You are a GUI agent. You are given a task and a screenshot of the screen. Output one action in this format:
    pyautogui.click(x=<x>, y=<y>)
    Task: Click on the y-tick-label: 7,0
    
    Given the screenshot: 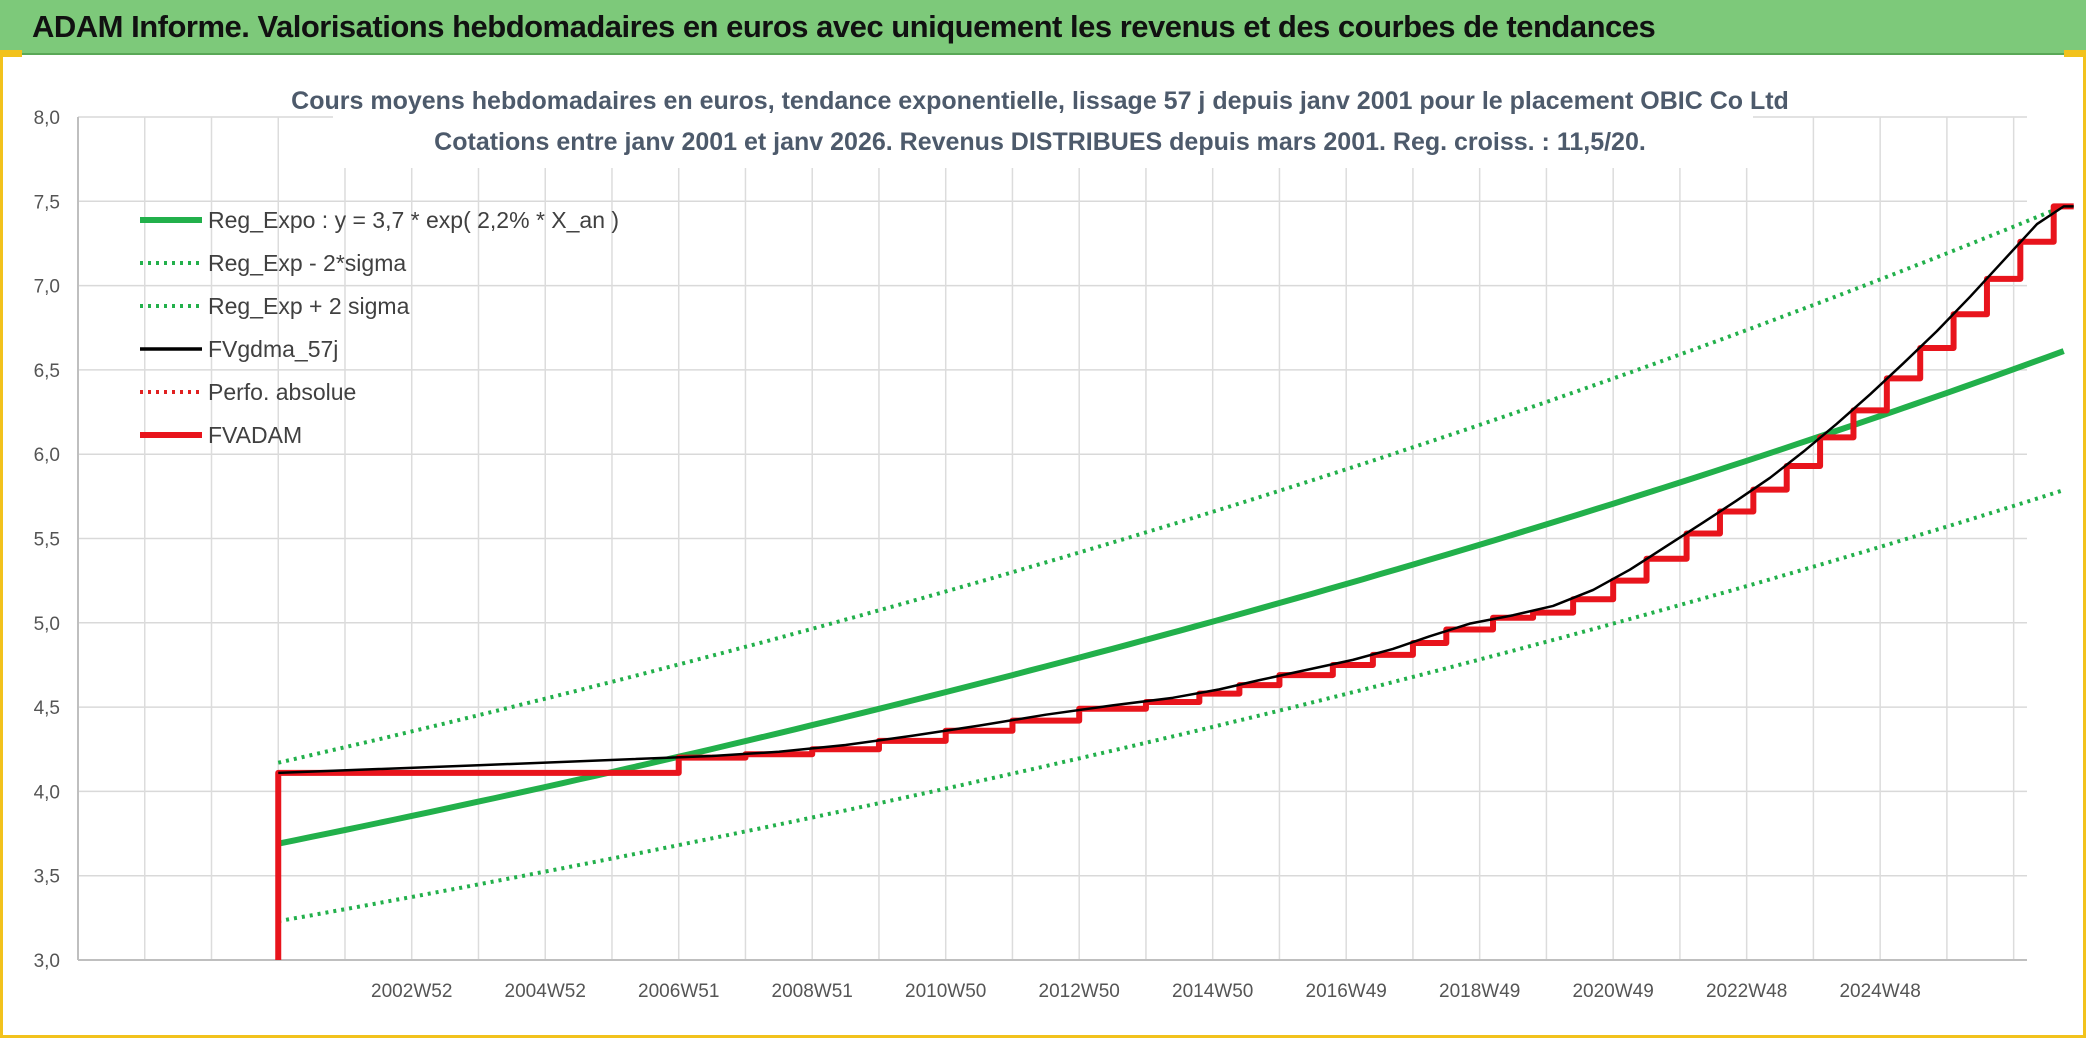 What is the action you would take?
    pyautogui.click(x=47, y=287)
    